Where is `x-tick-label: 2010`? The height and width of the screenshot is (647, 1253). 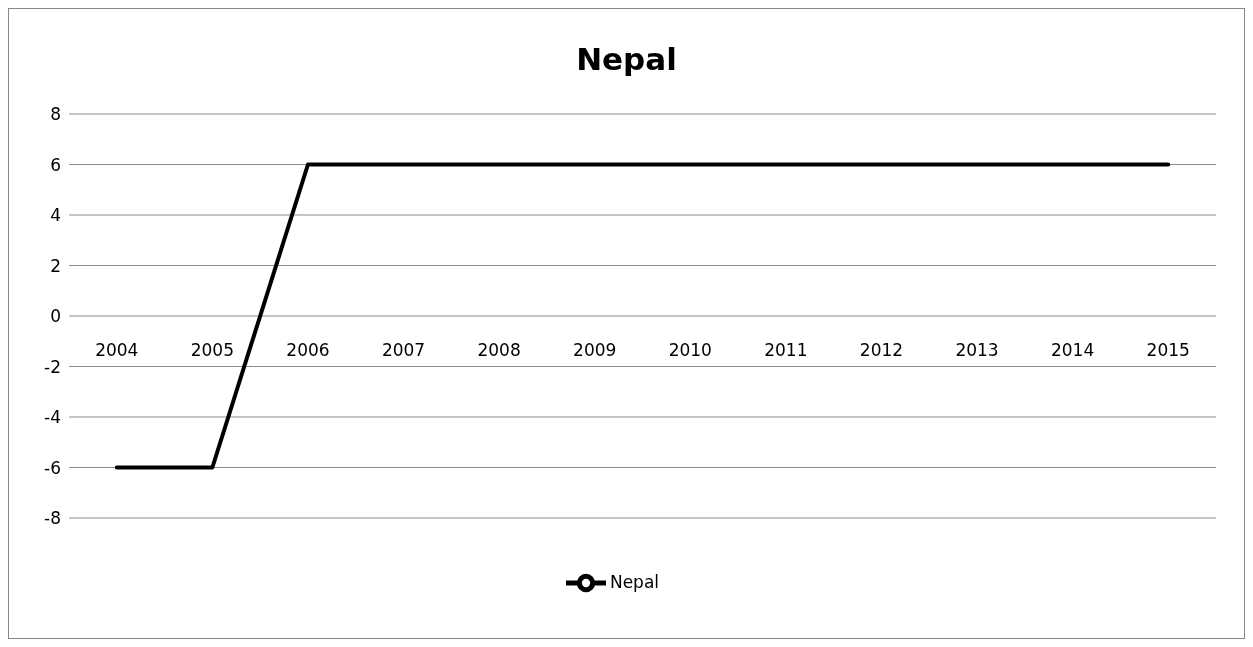 x-tick-label: 2010 is located at coordinates (690, 349).